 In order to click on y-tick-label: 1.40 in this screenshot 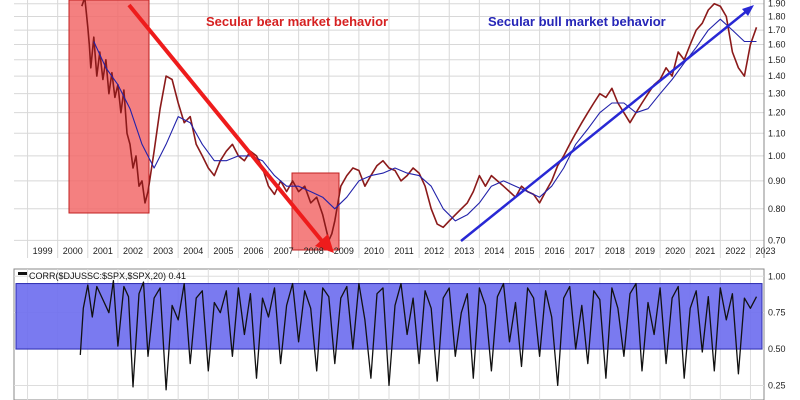, I will do `click(777, 76)`.